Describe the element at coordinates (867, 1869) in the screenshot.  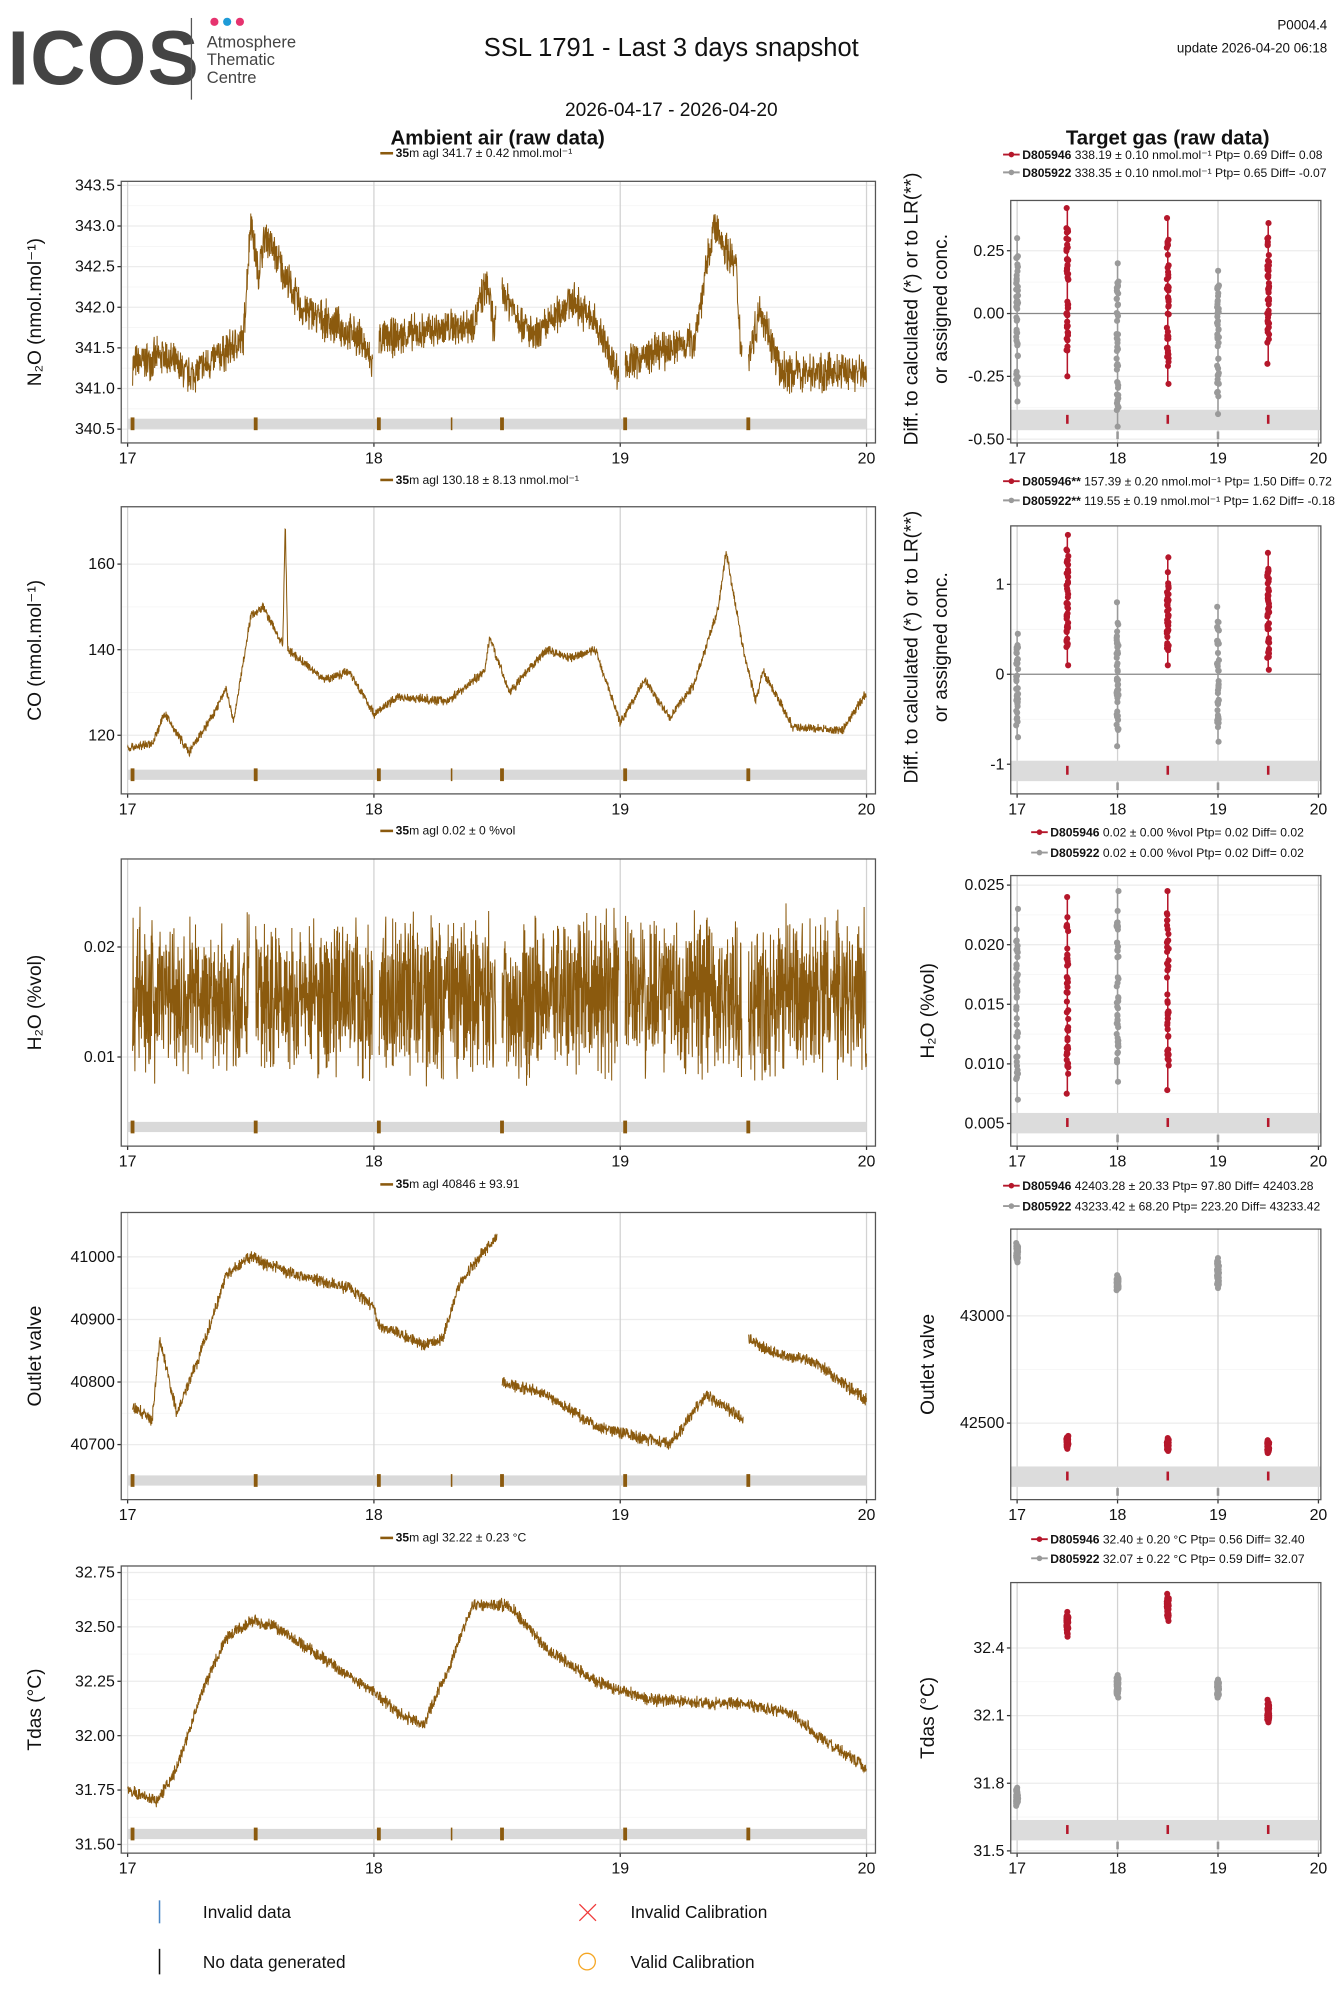
I see `x-tick-label: 20` at that location.